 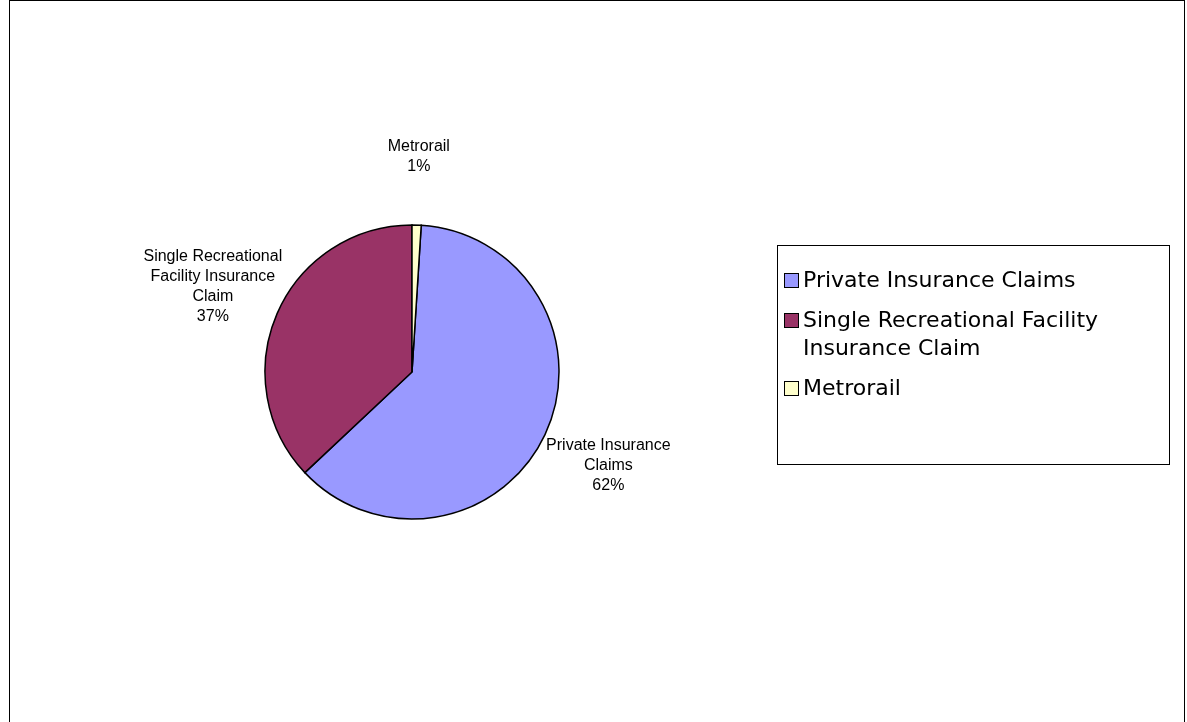 I want to click on data-label: 37%, so click(x=212, y=316).